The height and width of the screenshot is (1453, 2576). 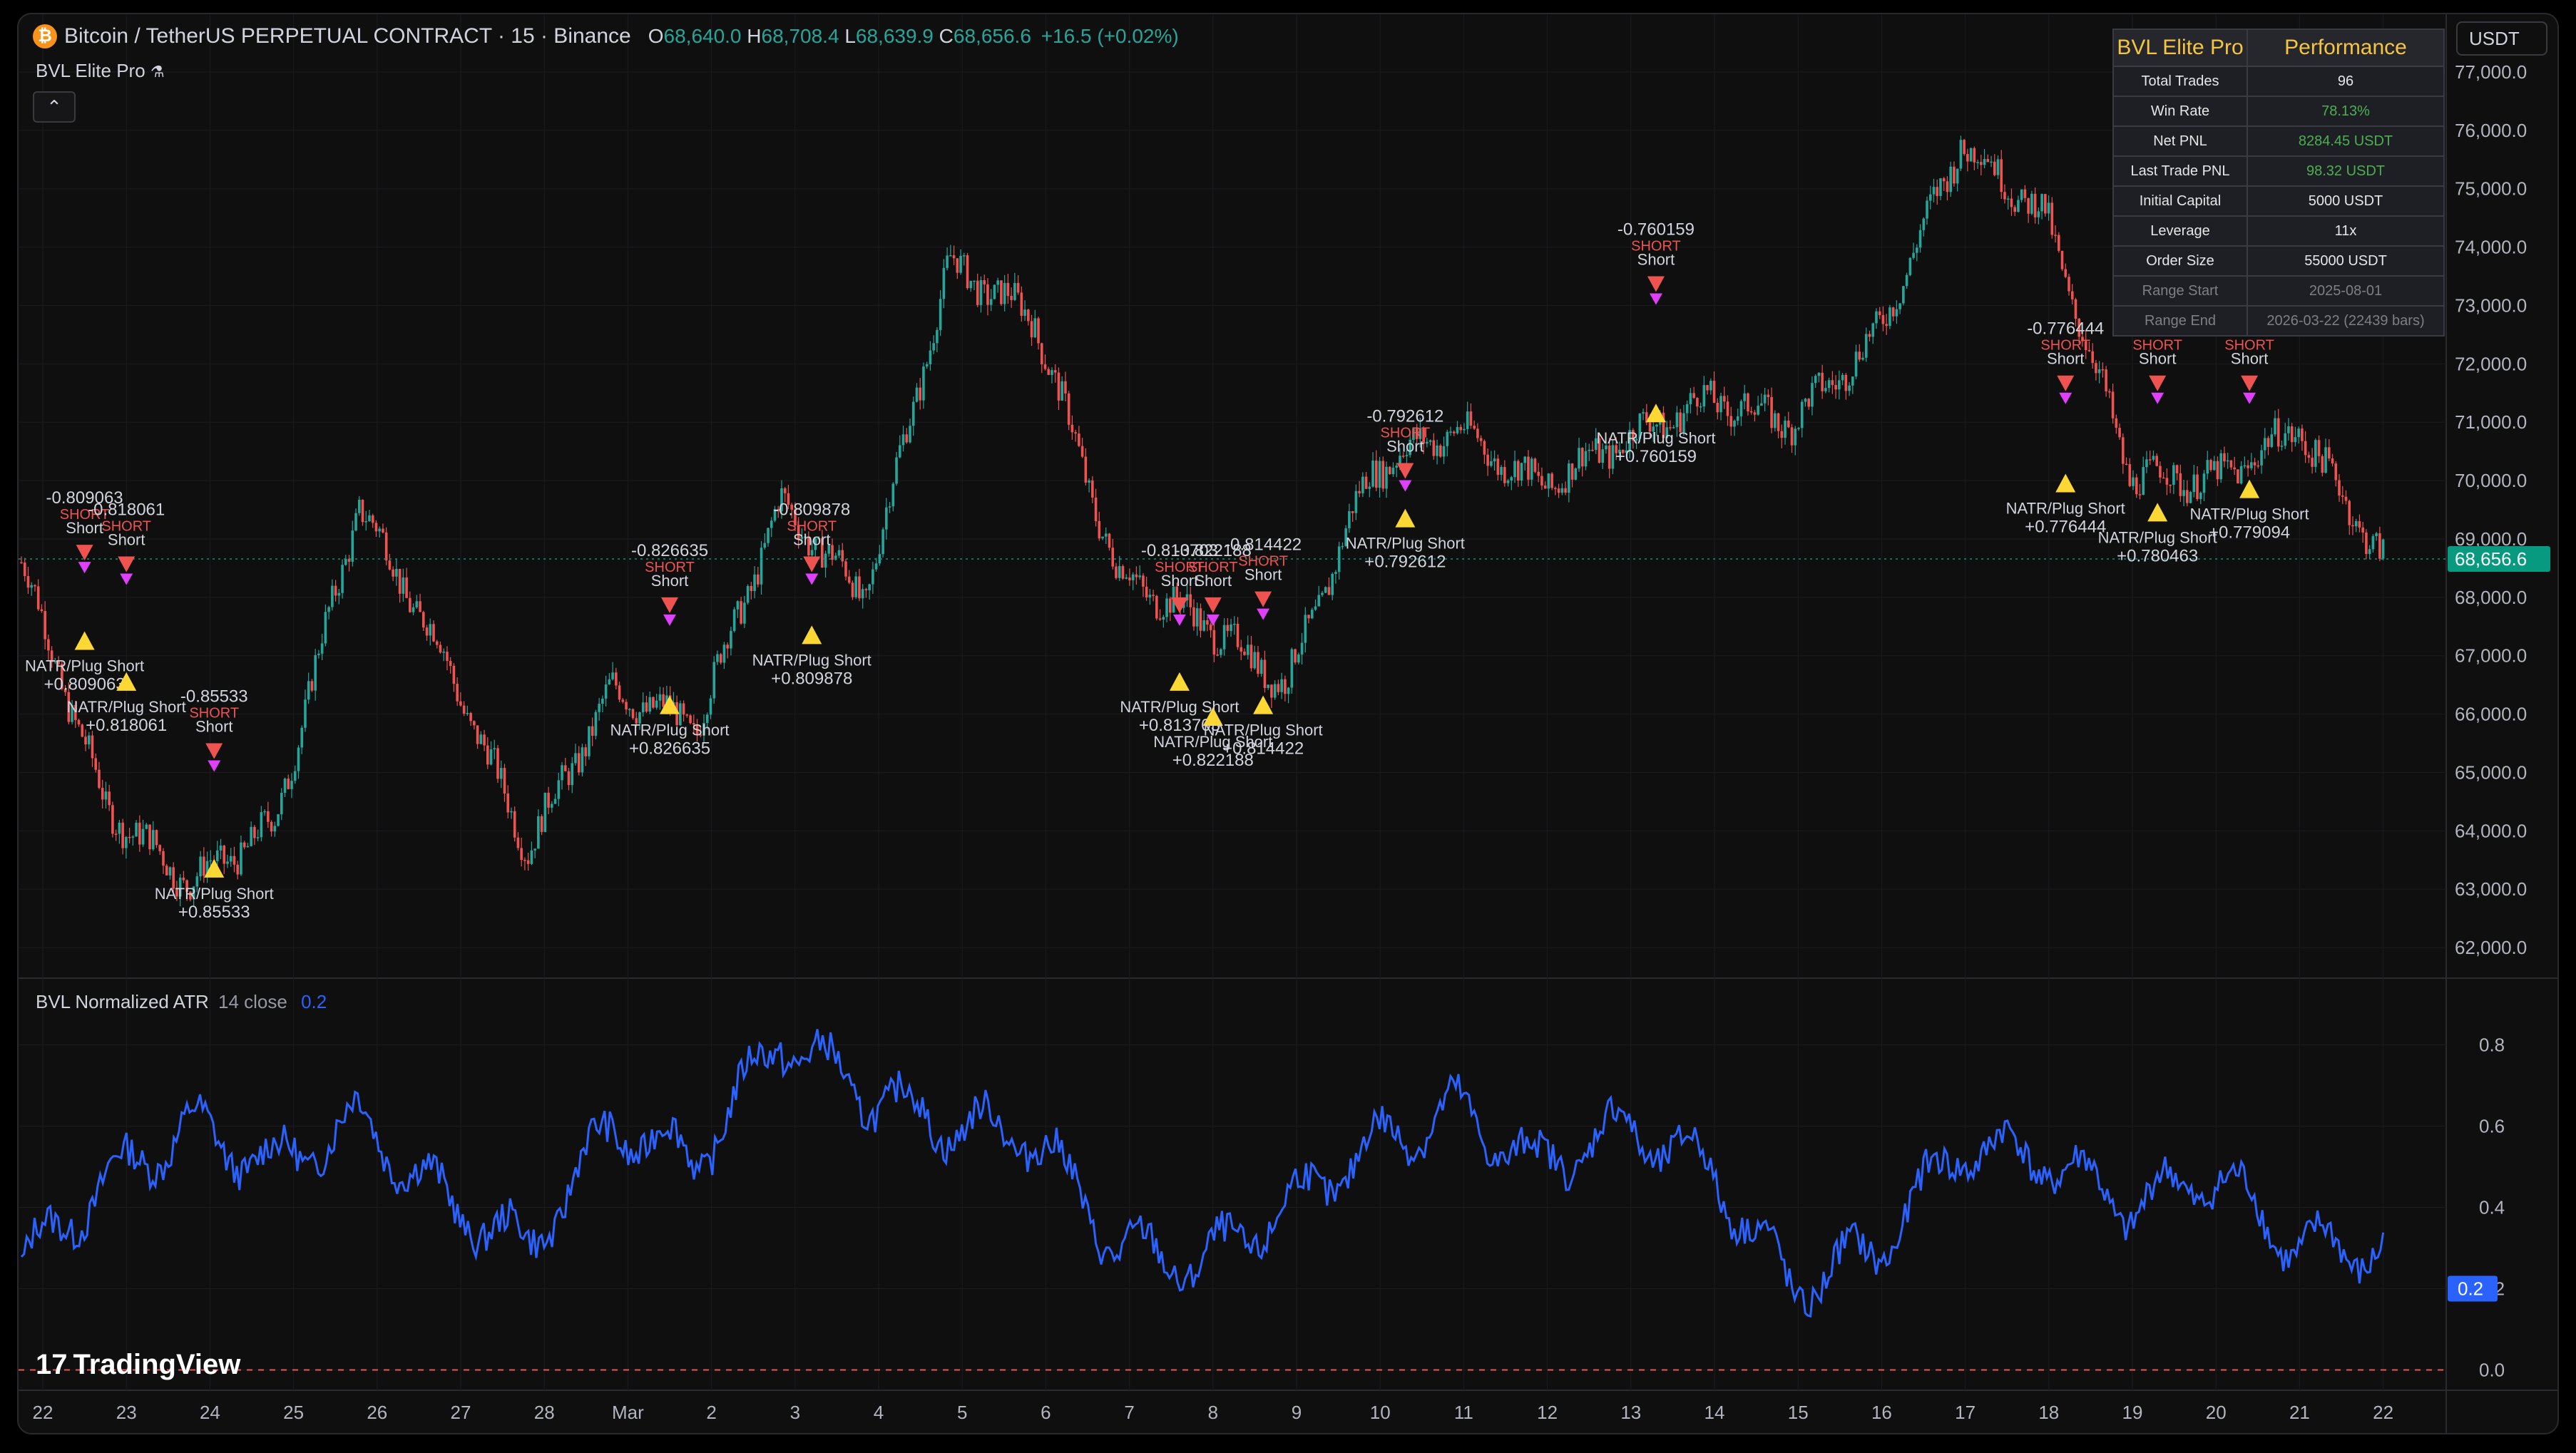 I want to click on collapse-legend-button: ⌃, so click(x=54, y=107).